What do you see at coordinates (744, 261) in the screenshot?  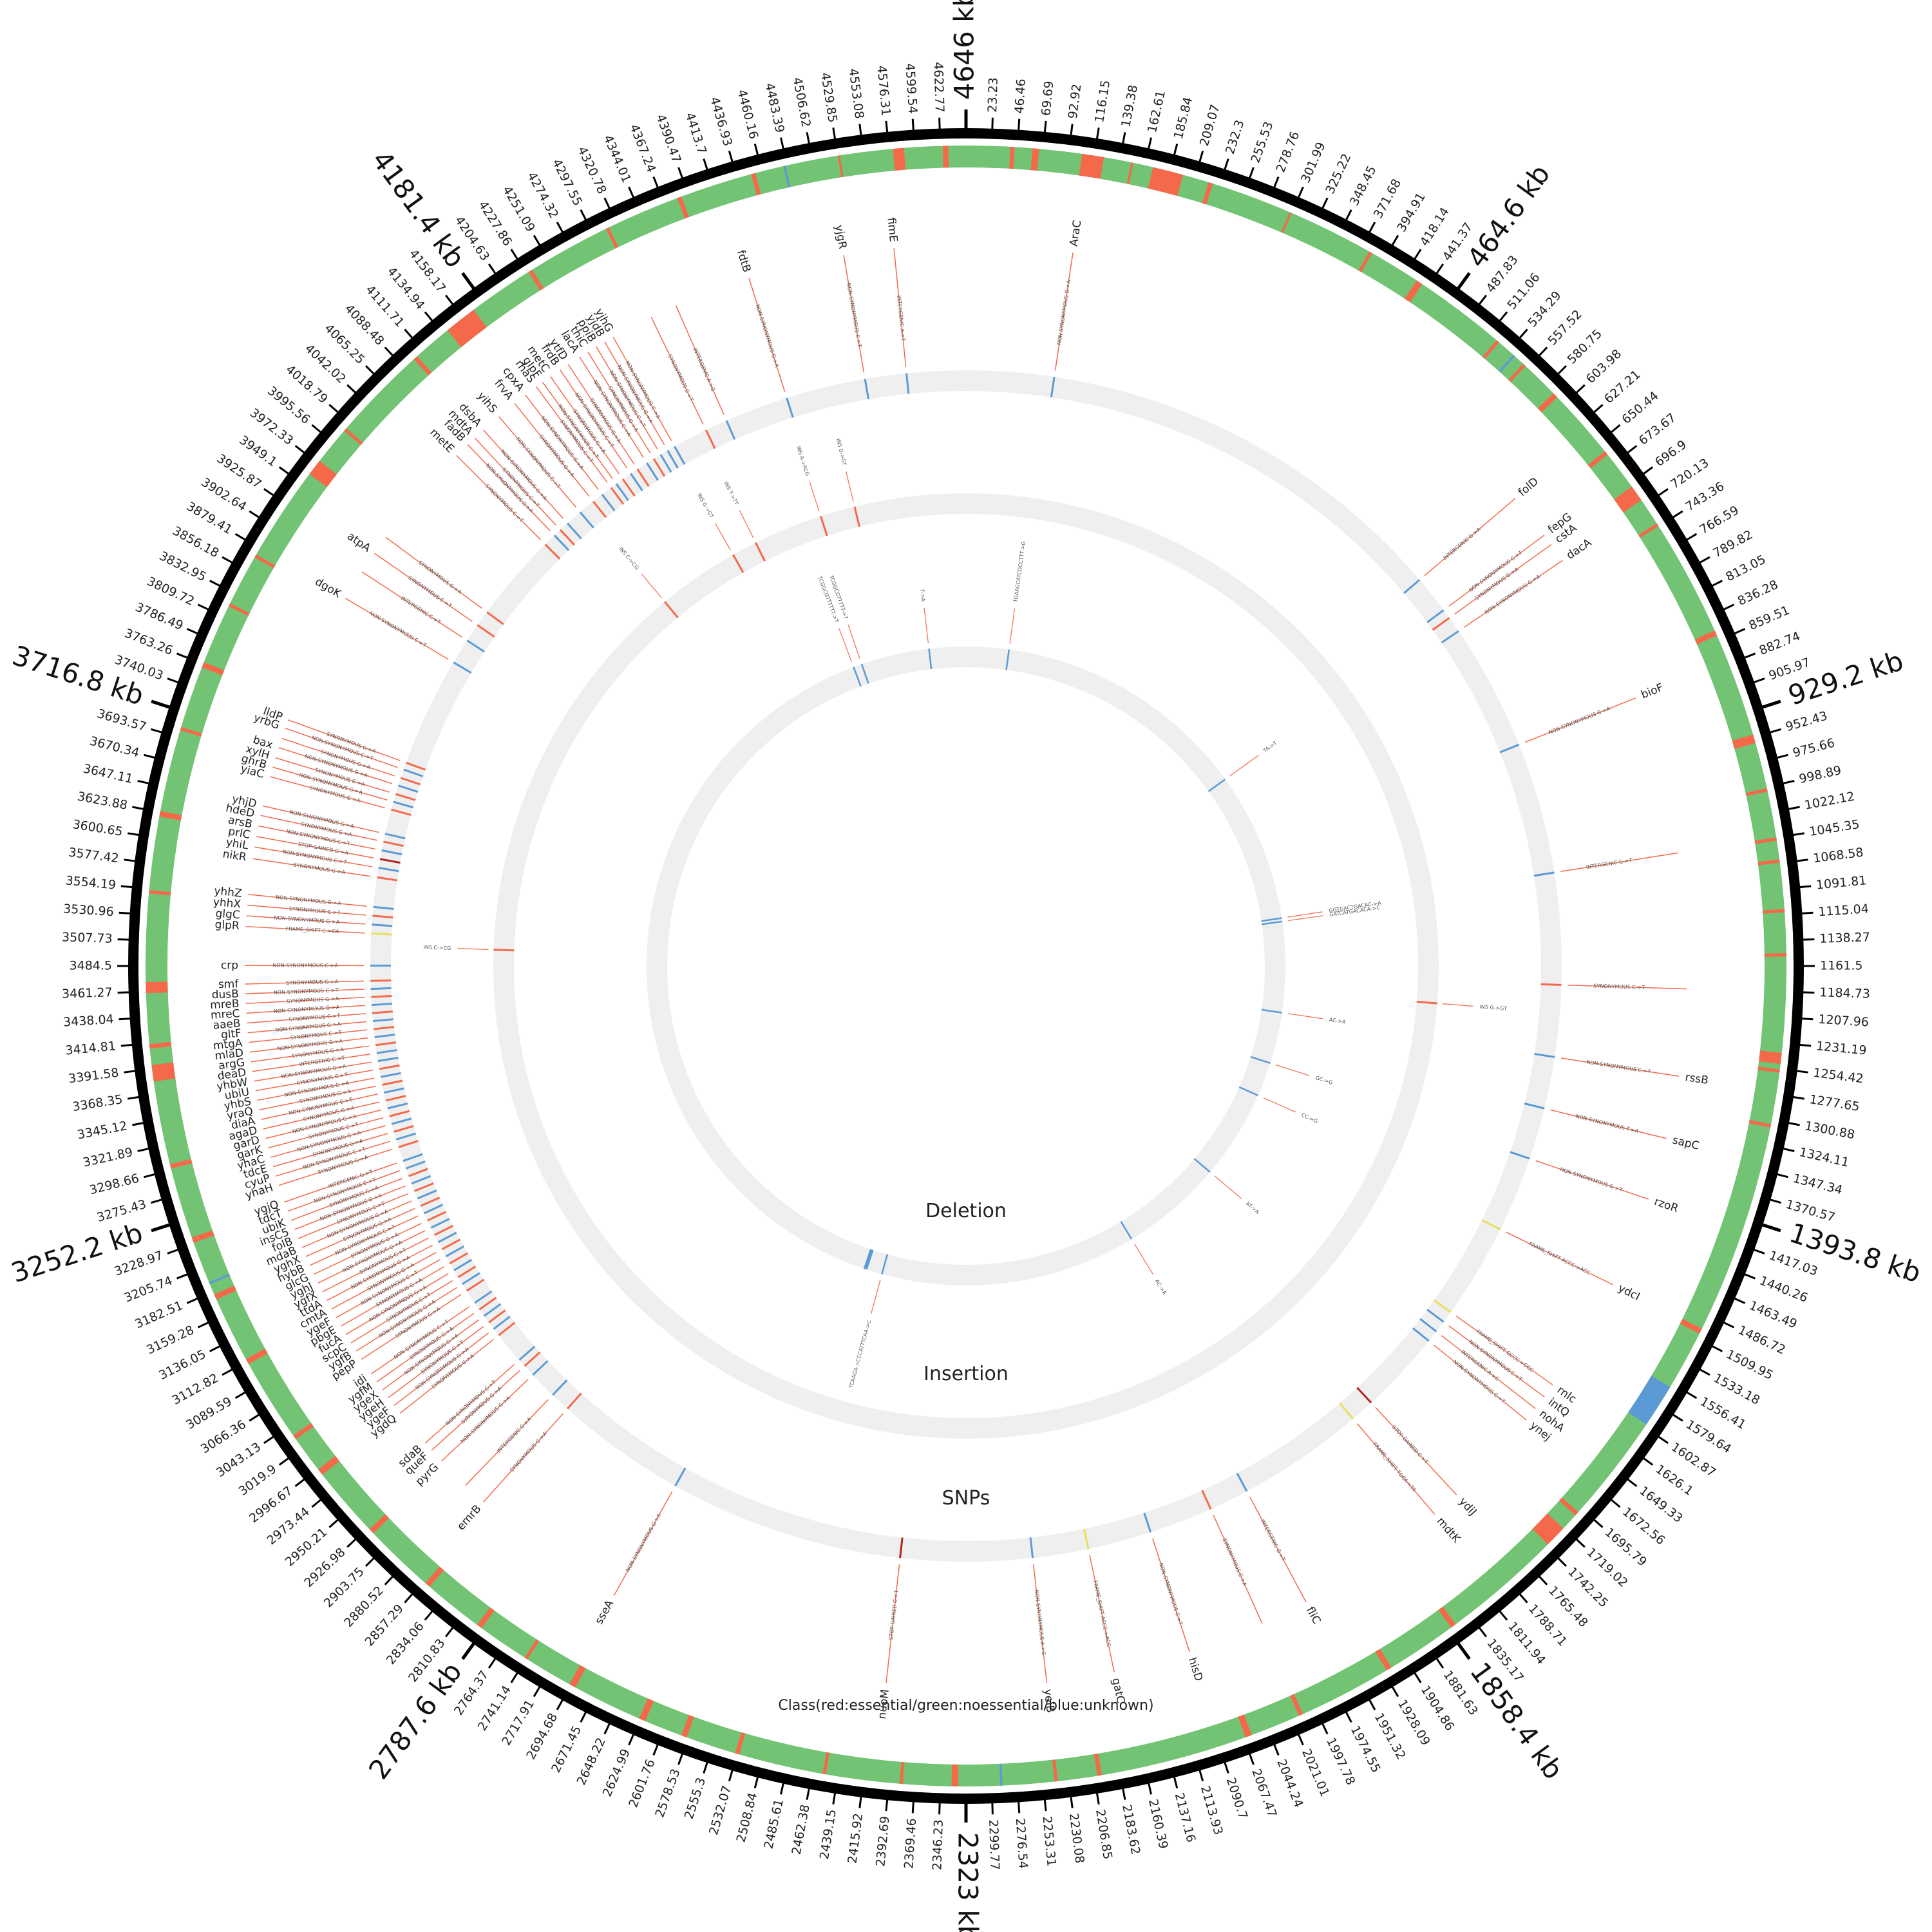 I see `snp-gene-label: fdtB` at bounding box center [744, 261].